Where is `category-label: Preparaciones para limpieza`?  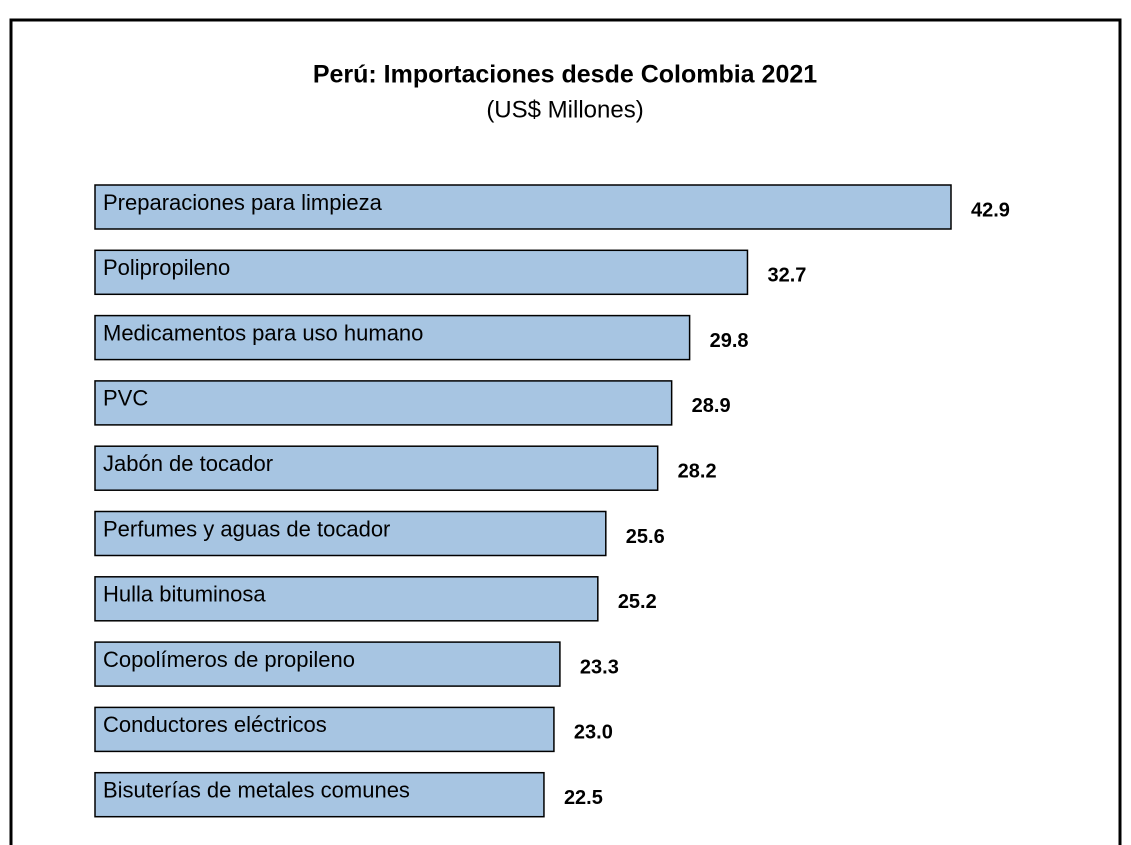 category-label: Preparaciones para limpieza is located at coordinates (243, 202).